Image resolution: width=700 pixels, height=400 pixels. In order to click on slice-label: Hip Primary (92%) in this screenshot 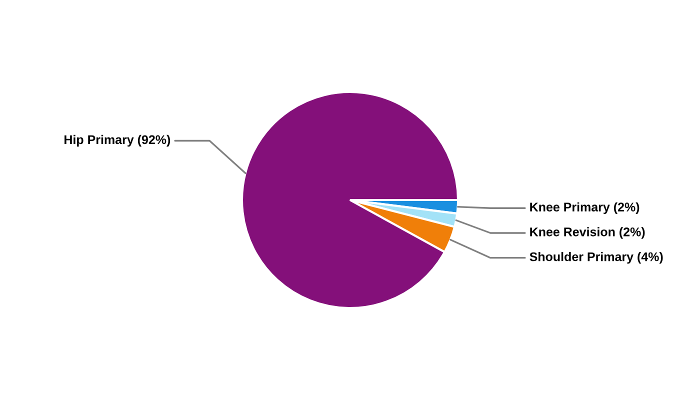, I will do `click(117, 140)`.